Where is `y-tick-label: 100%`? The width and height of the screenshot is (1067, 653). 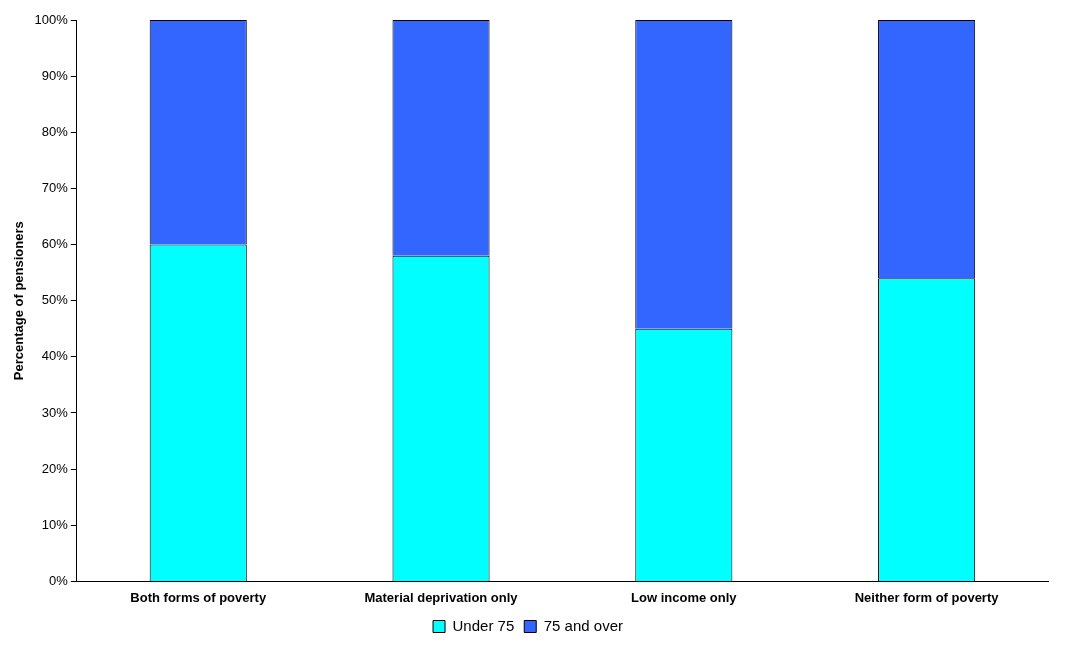 y-tick-label: 100% is located at coordinates (51, 19).